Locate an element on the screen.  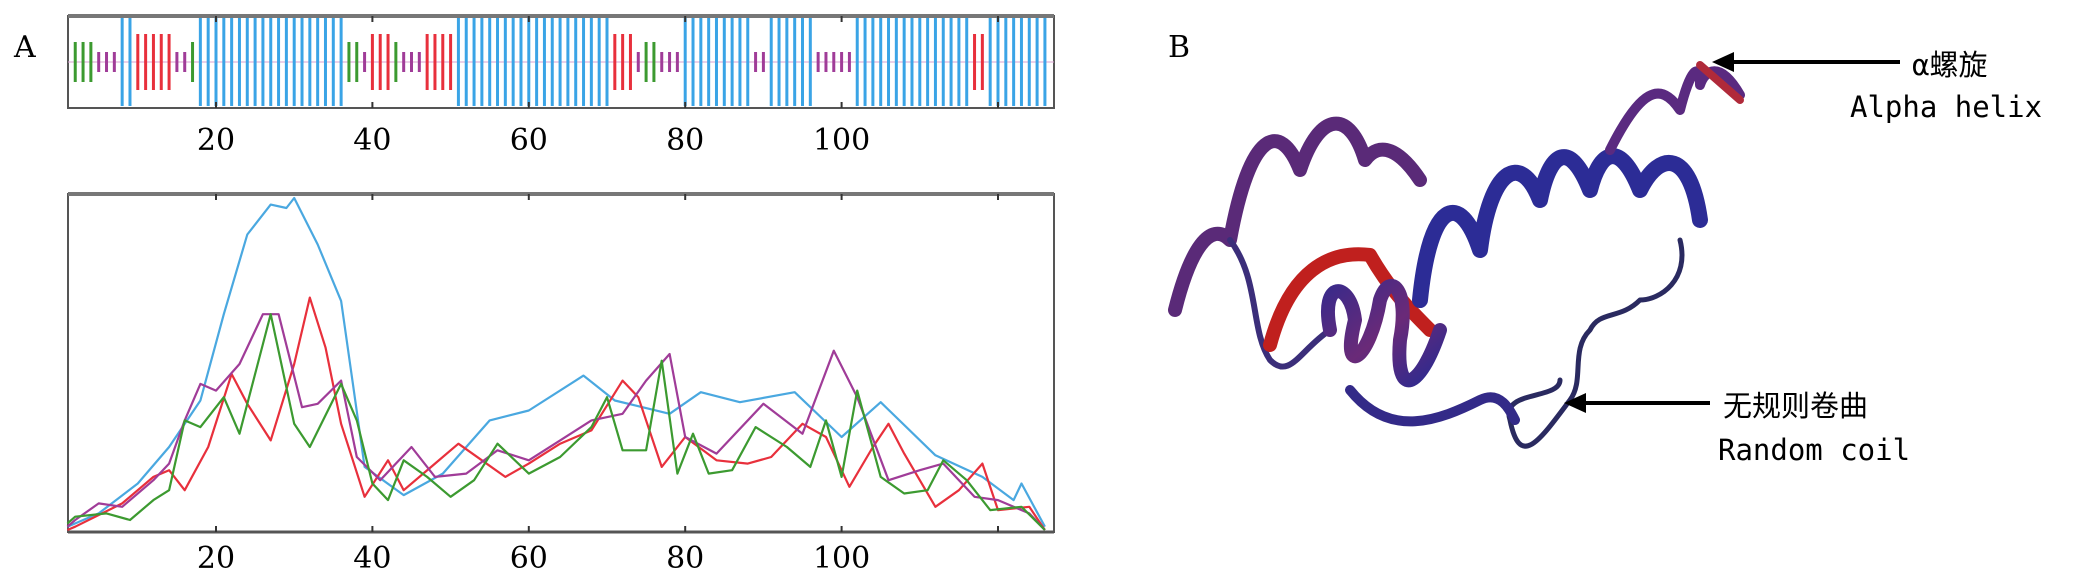
coil-label-cn: 无规则卷曲 is located at coordinates (1796, 406).